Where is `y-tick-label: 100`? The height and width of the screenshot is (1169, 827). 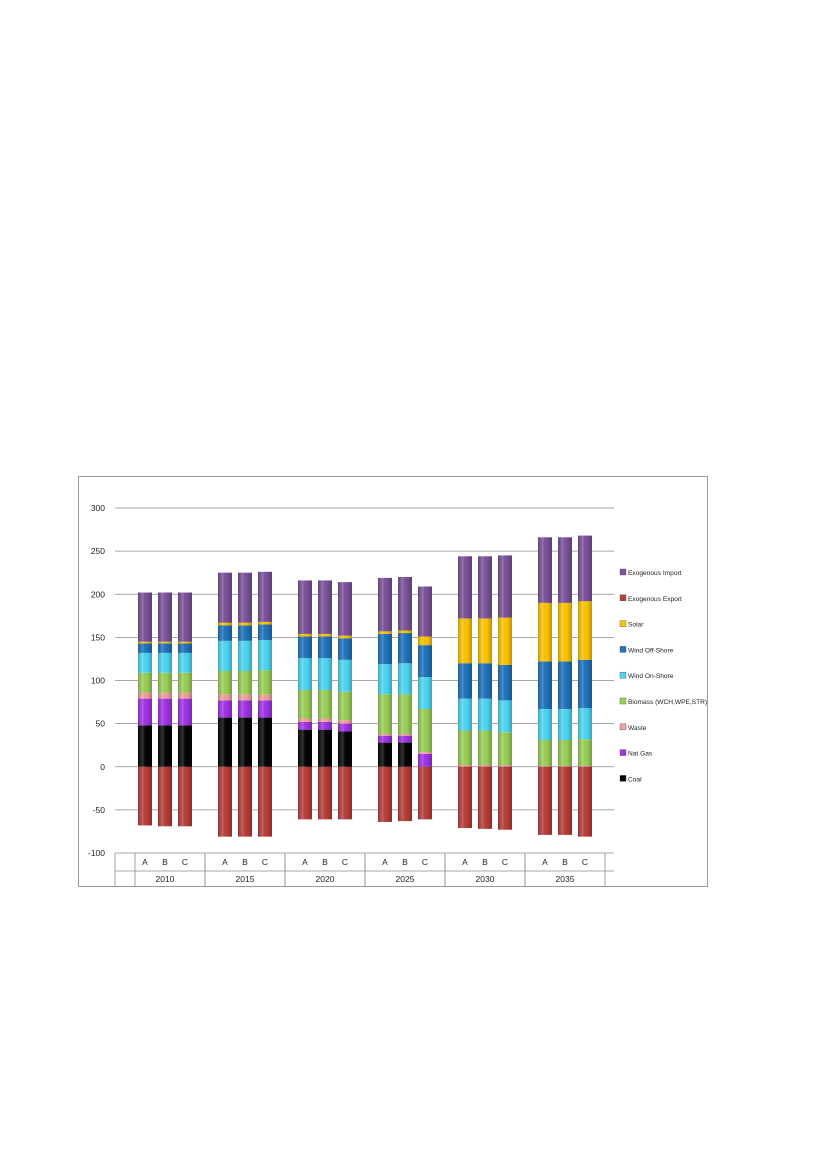
y-tick-label: 100 is located at coordinates (98, 681).